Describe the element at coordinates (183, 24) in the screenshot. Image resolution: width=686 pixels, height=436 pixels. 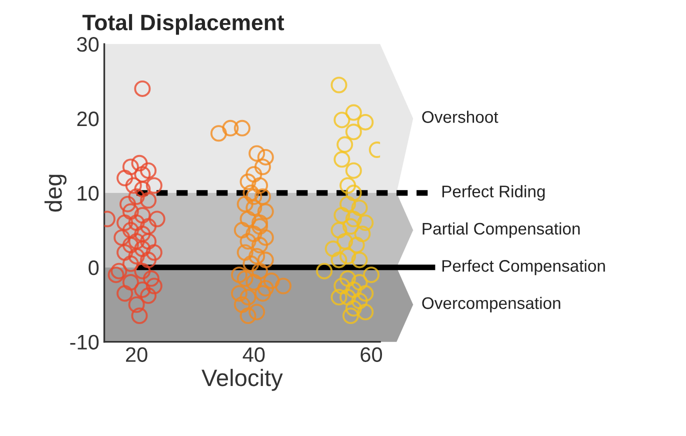
I see `chart-title: Total Displacement` at that location.